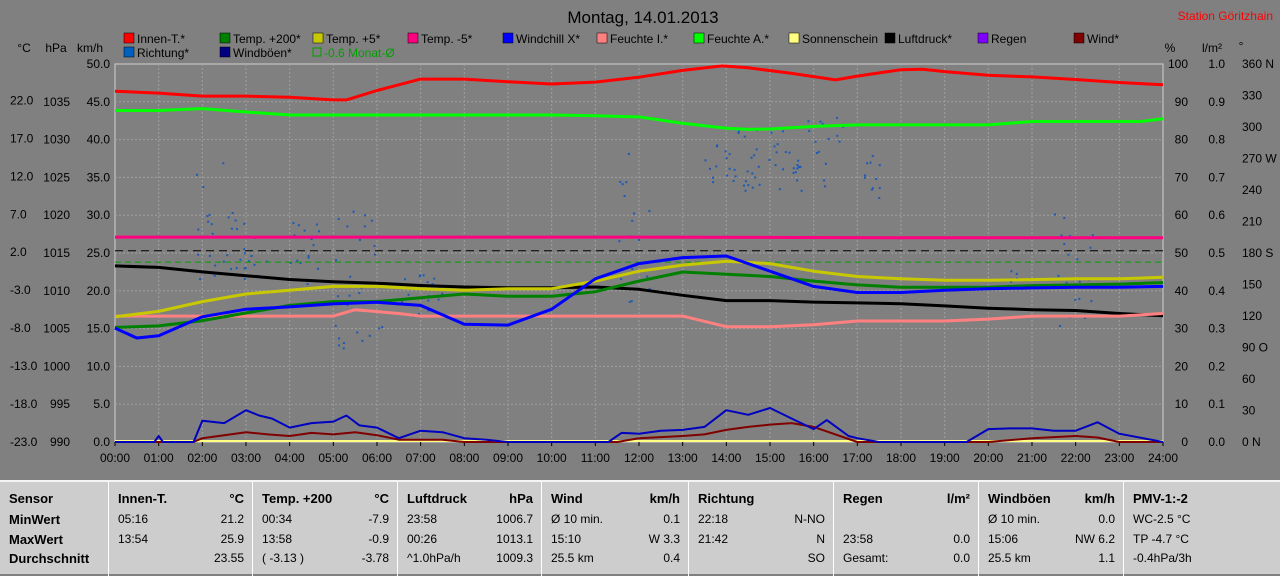  I want to click on tick-label-temp: 22.0, so click(22, 100).